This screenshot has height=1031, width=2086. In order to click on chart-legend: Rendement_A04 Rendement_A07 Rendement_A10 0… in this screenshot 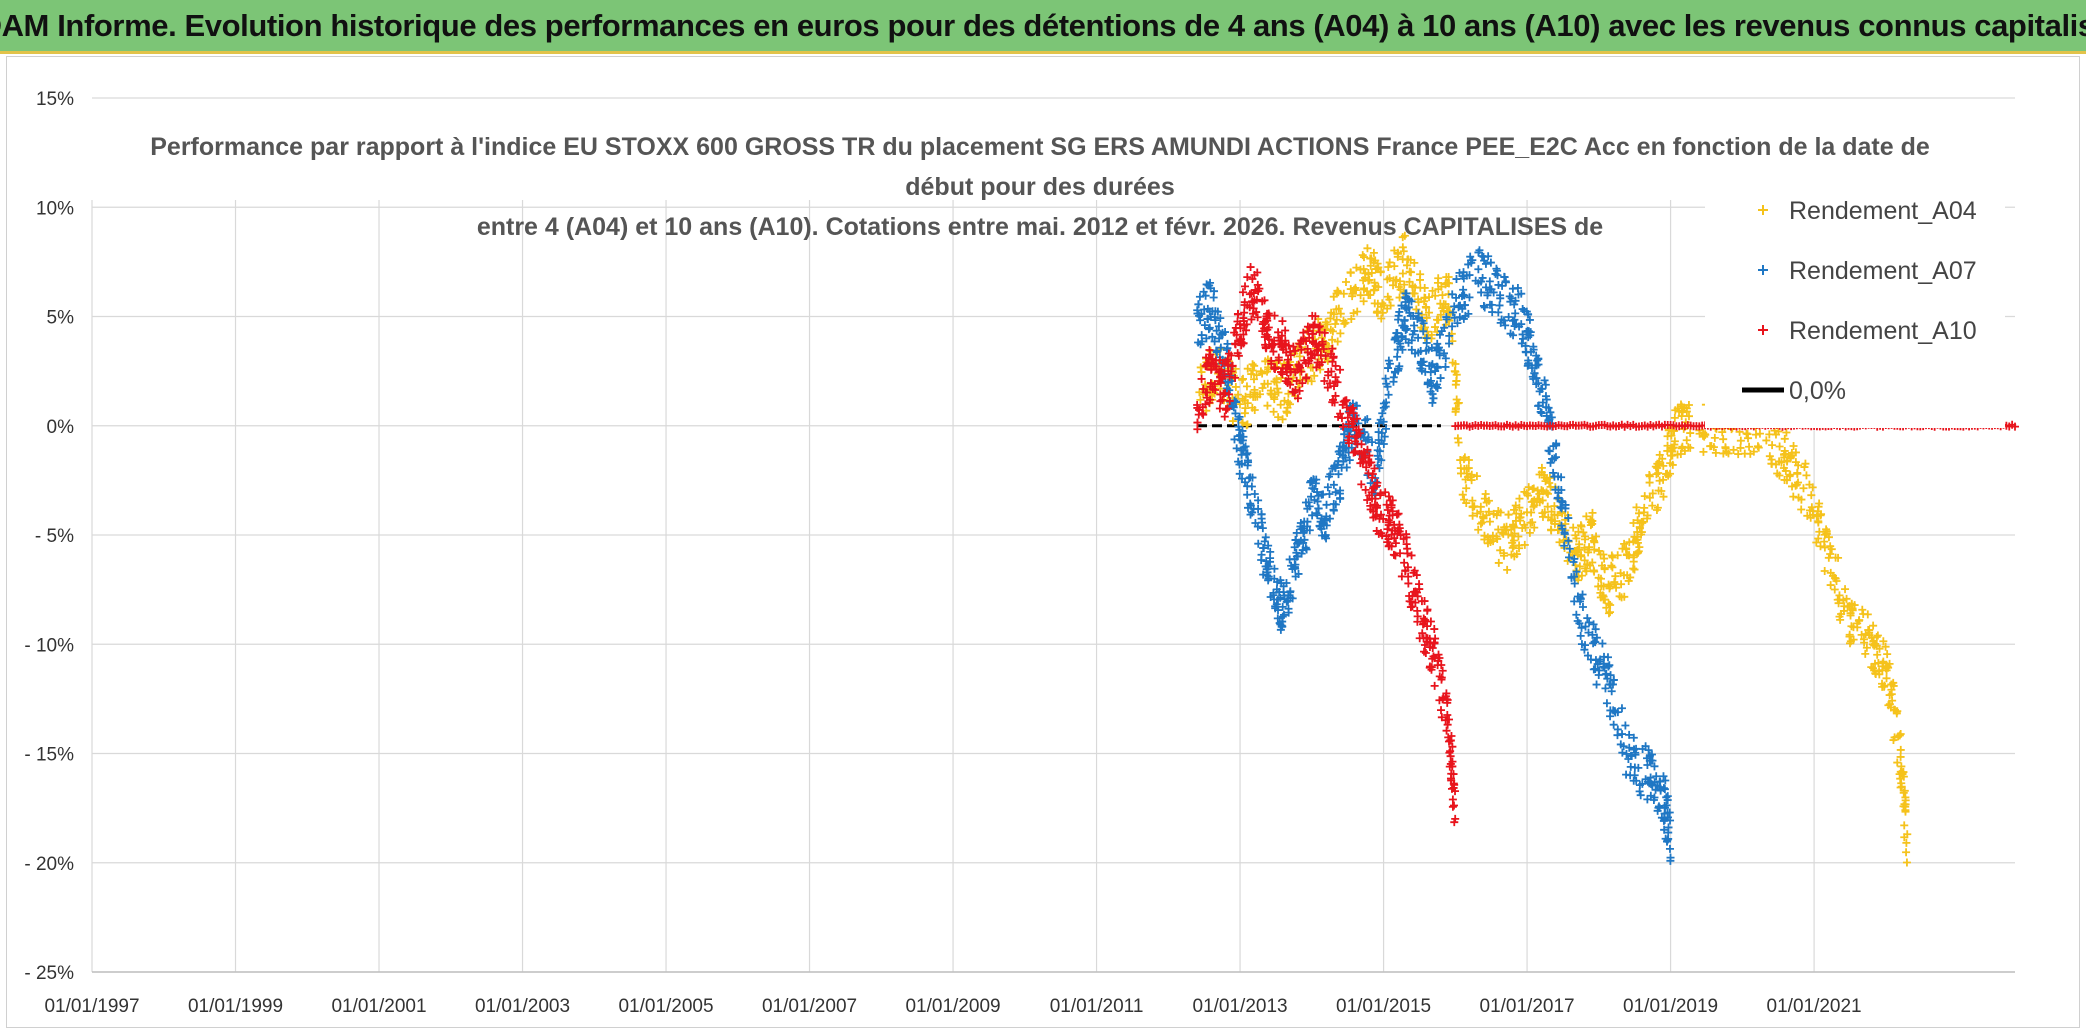, I will do `click(1855, 308)`.